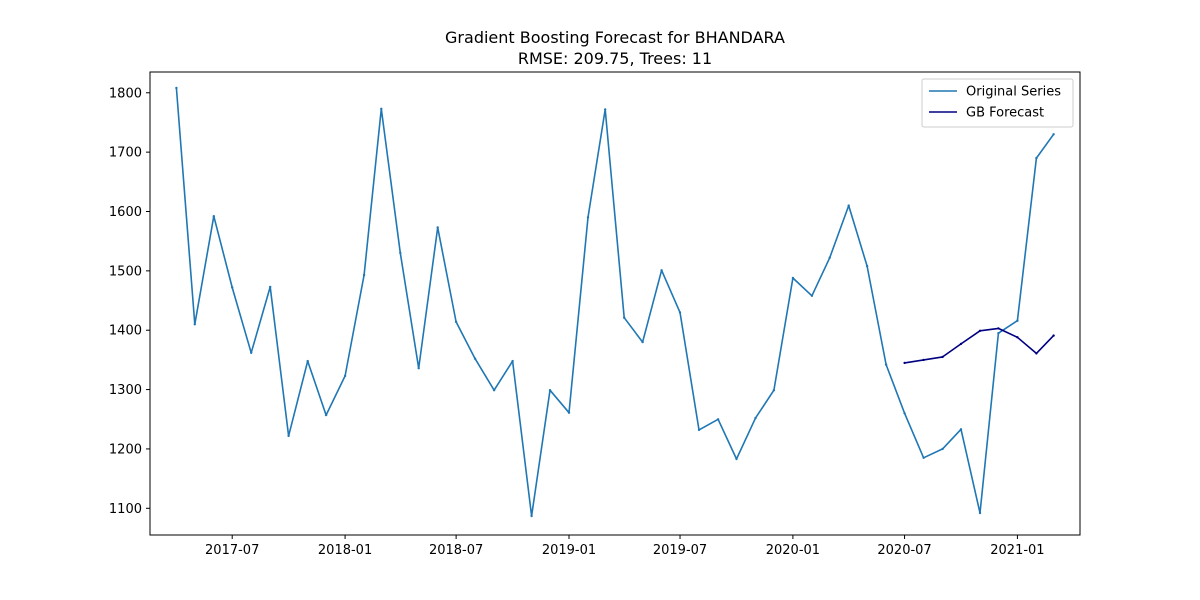 This screenshot has width=1200, height=600. Describe the element at coordinates (569, 550) in the screenshot. I see `x-tick-label: 2019-01` at that location.